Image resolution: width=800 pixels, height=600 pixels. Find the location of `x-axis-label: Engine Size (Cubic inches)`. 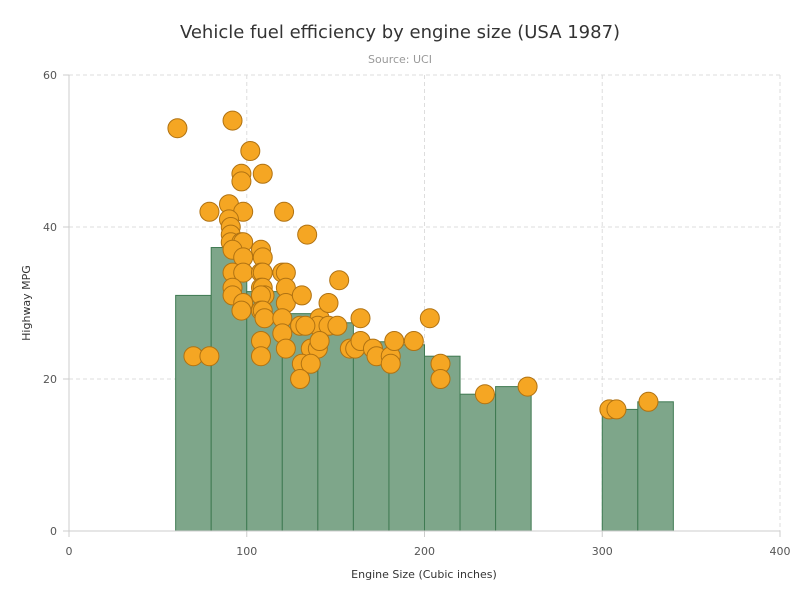

x-axis-label: Engine Size (Cubic inches) is located at coordinates (424, 574).